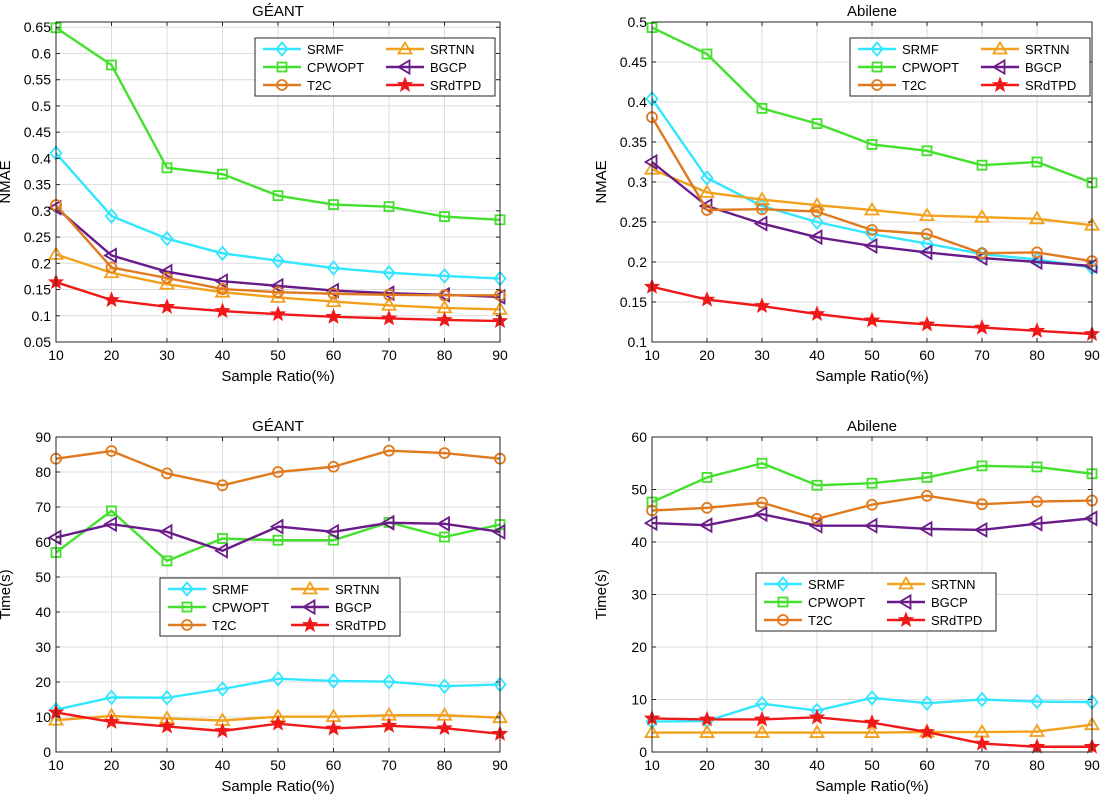 Image resolution: width=1100 pixels, height=804 pixels. I want to click on x-tick-label: 90, so click(500, 355).